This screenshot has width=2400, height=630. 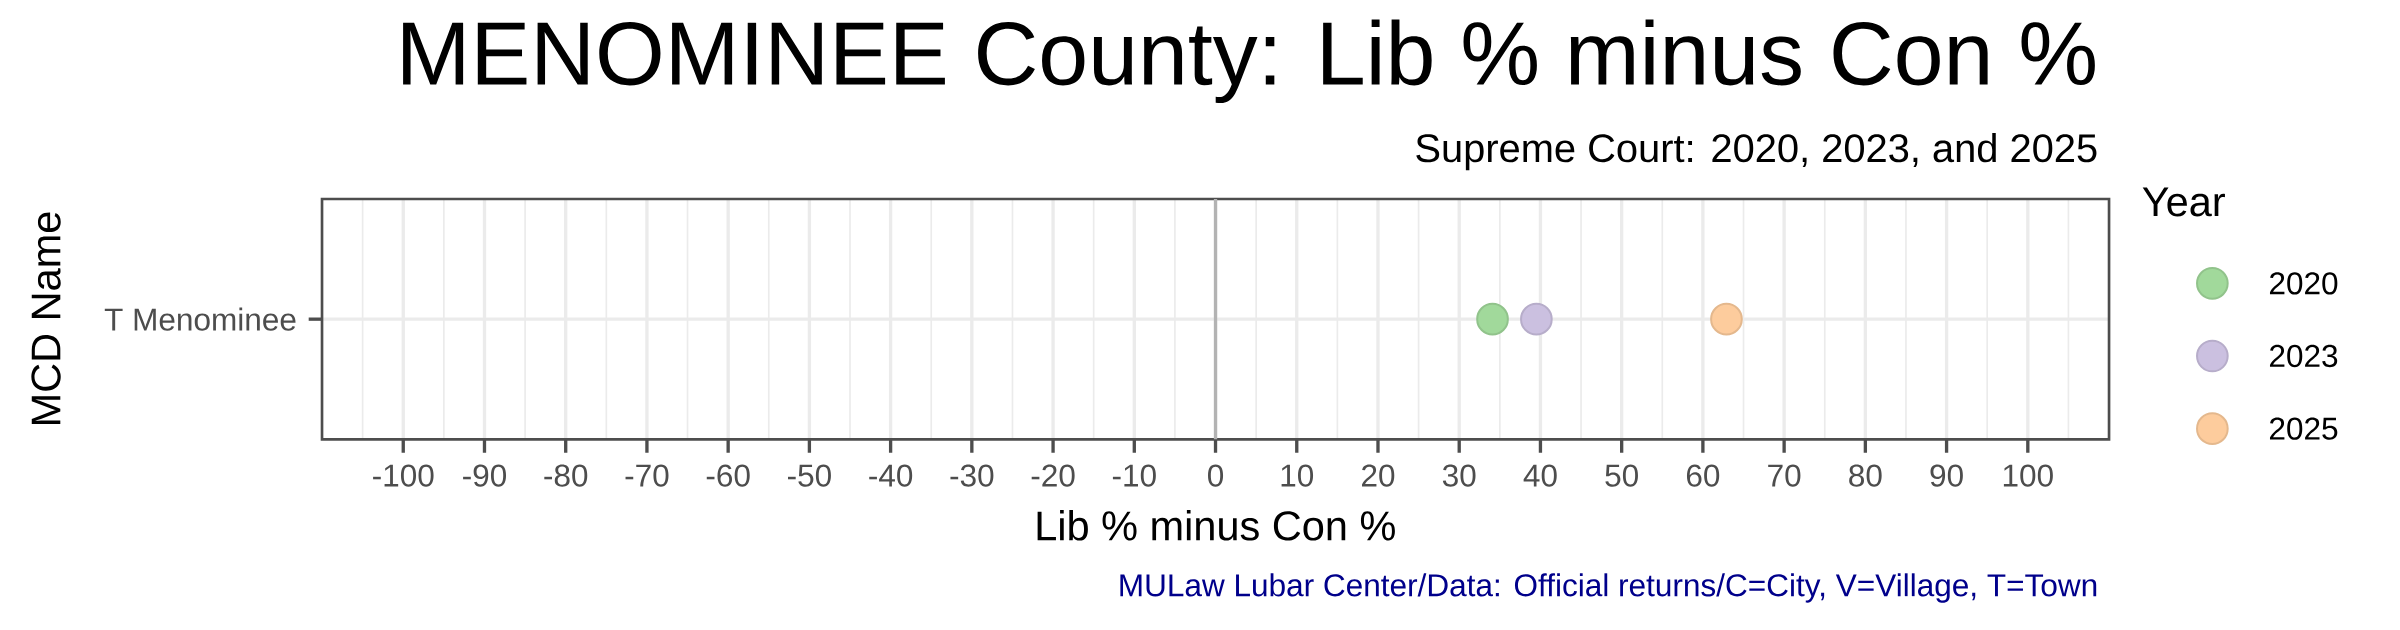 What do you see at coordinates (200, 319) in the screenshot?
I see `y-tick-label: T Menominee` at bounding box center [200, 319].